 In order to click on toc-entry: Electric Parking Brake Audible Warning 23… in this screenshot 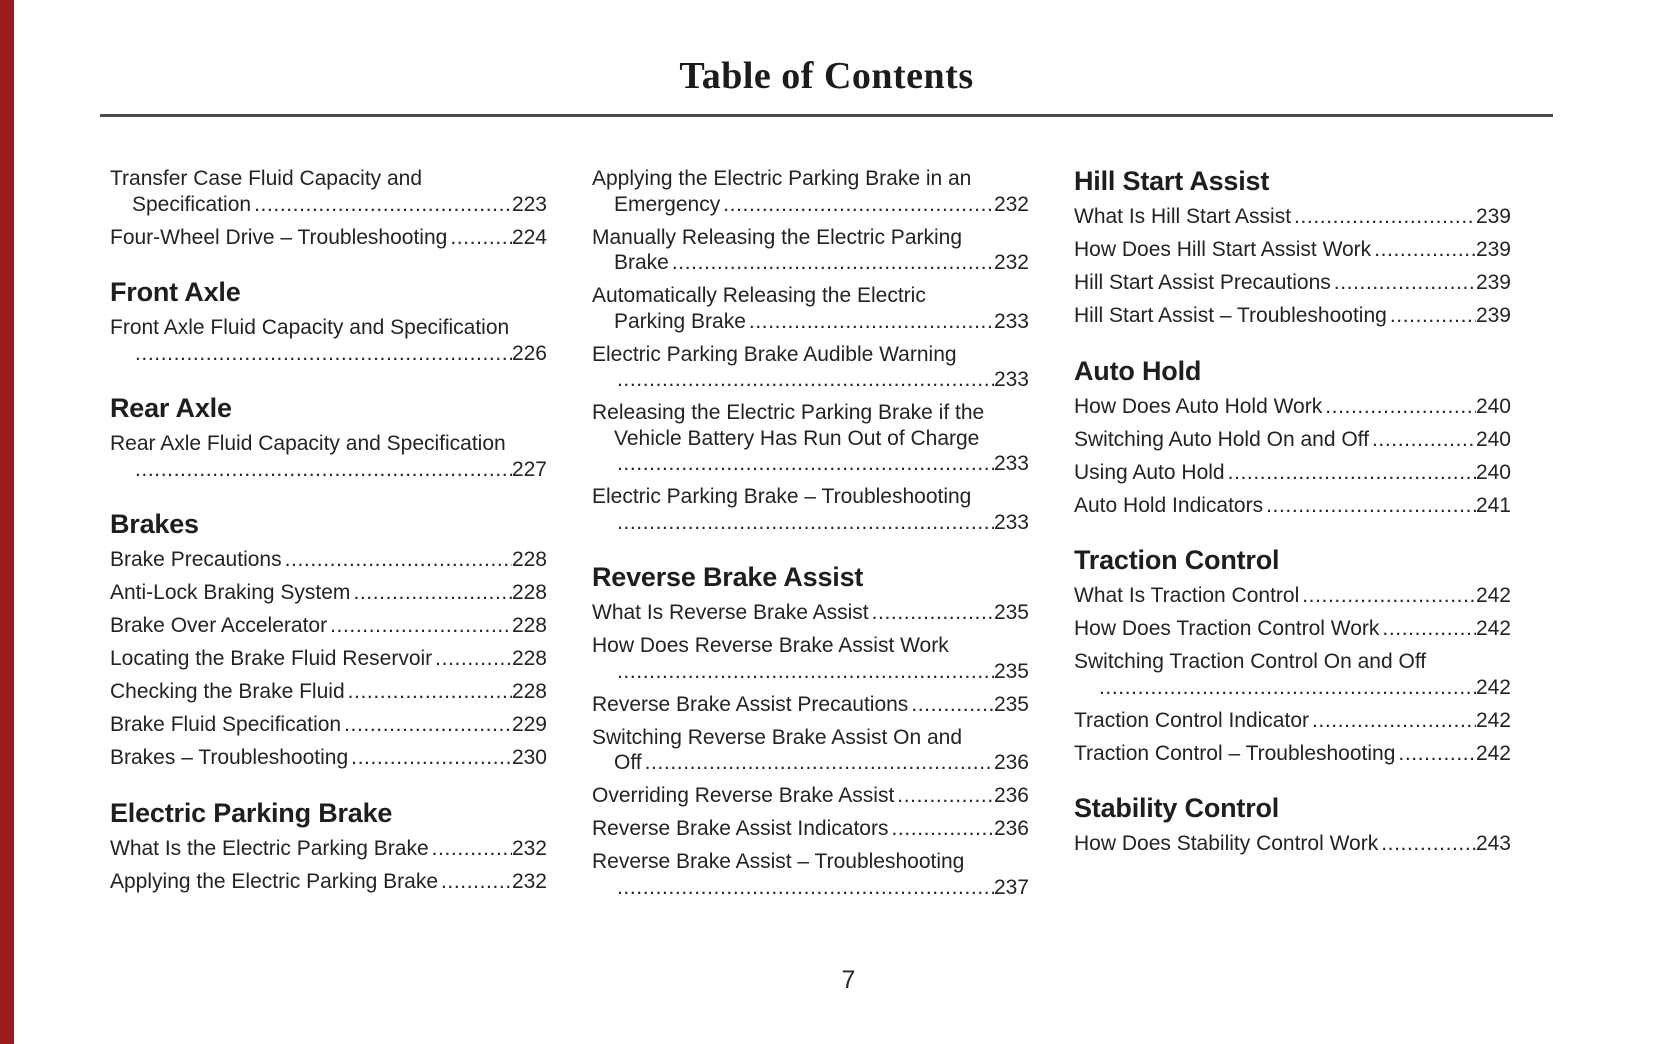, I will do `click(810, 367)`.